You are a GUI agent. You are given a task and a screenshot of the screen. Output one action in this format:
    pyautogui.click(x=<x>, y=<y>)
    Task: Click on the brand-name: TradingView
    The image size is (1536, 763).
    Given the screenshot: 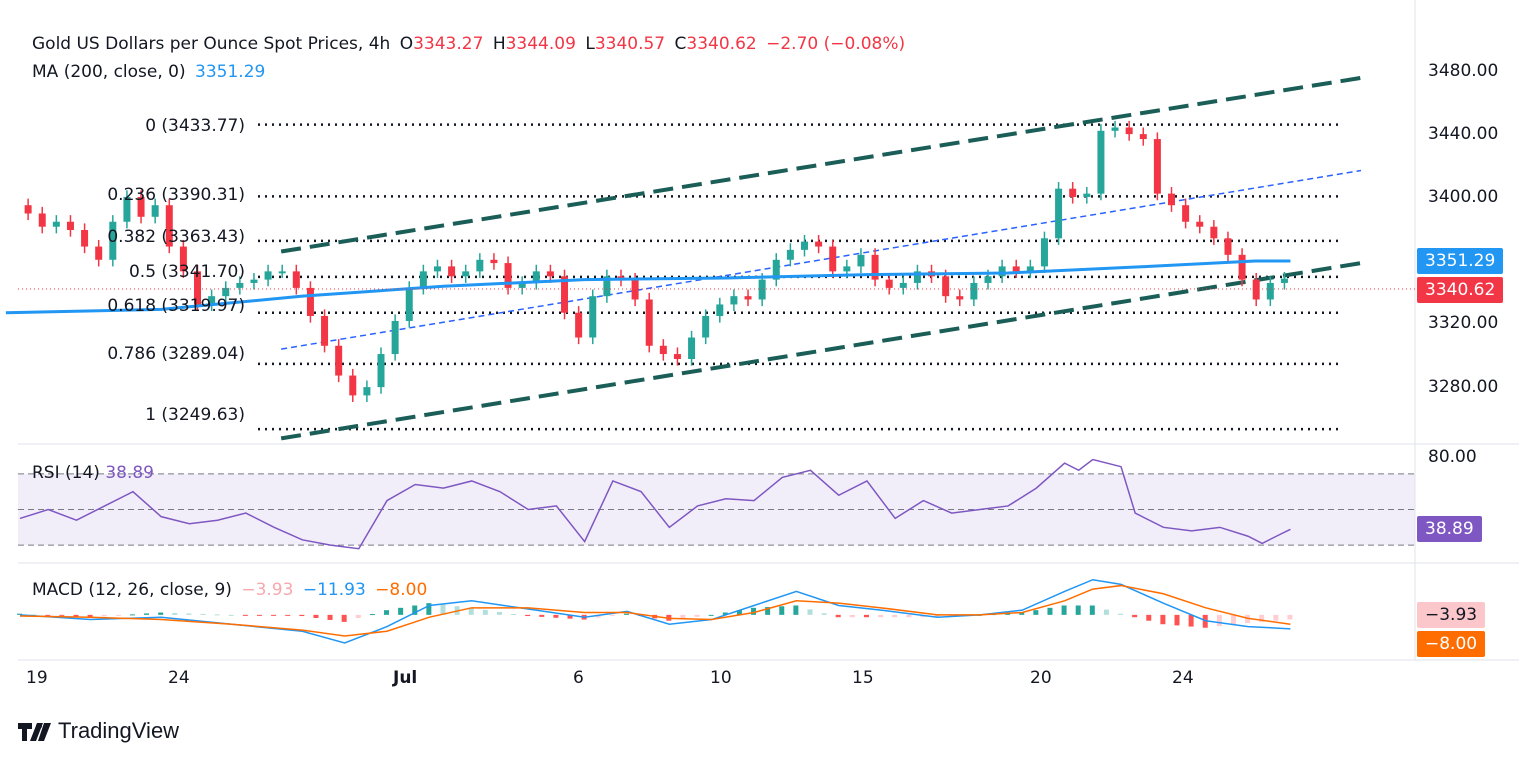 What is the action you would take?
    pyautogui.click(x=119, y=730)
    